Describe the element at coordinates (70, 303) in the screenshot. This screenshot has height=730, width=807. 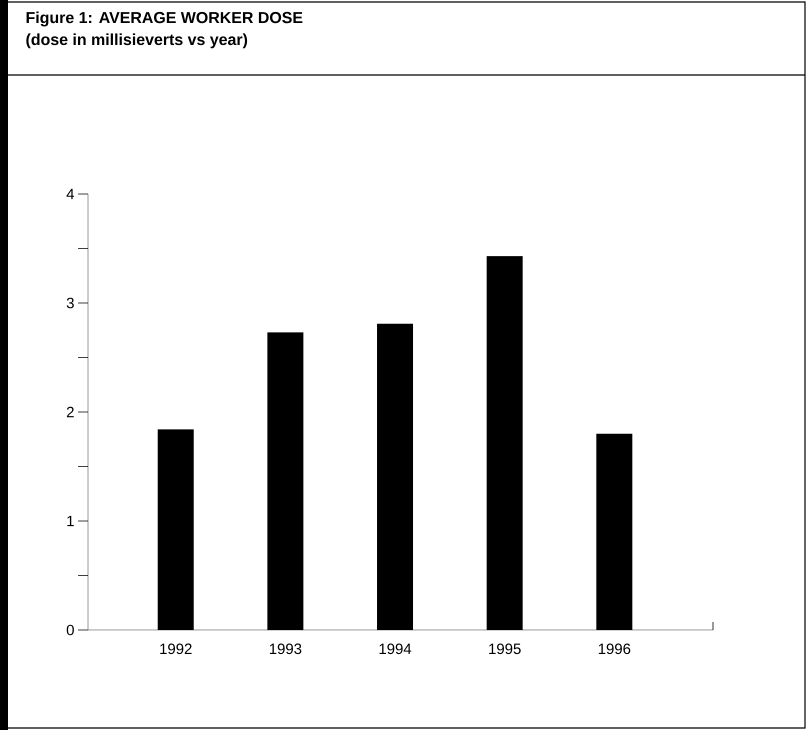
I see `y-tick-label: 3` at that location.